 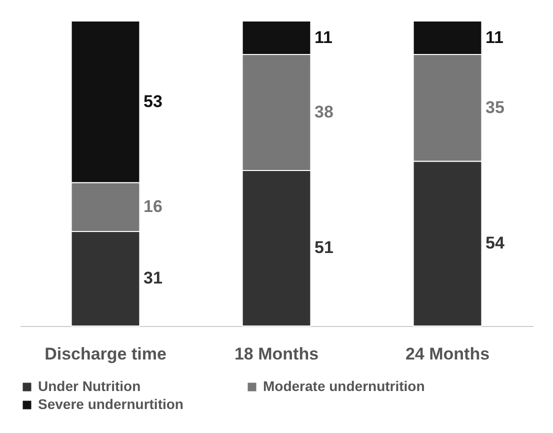 I want to click on data-label: 51, so click(x=324, y=248).